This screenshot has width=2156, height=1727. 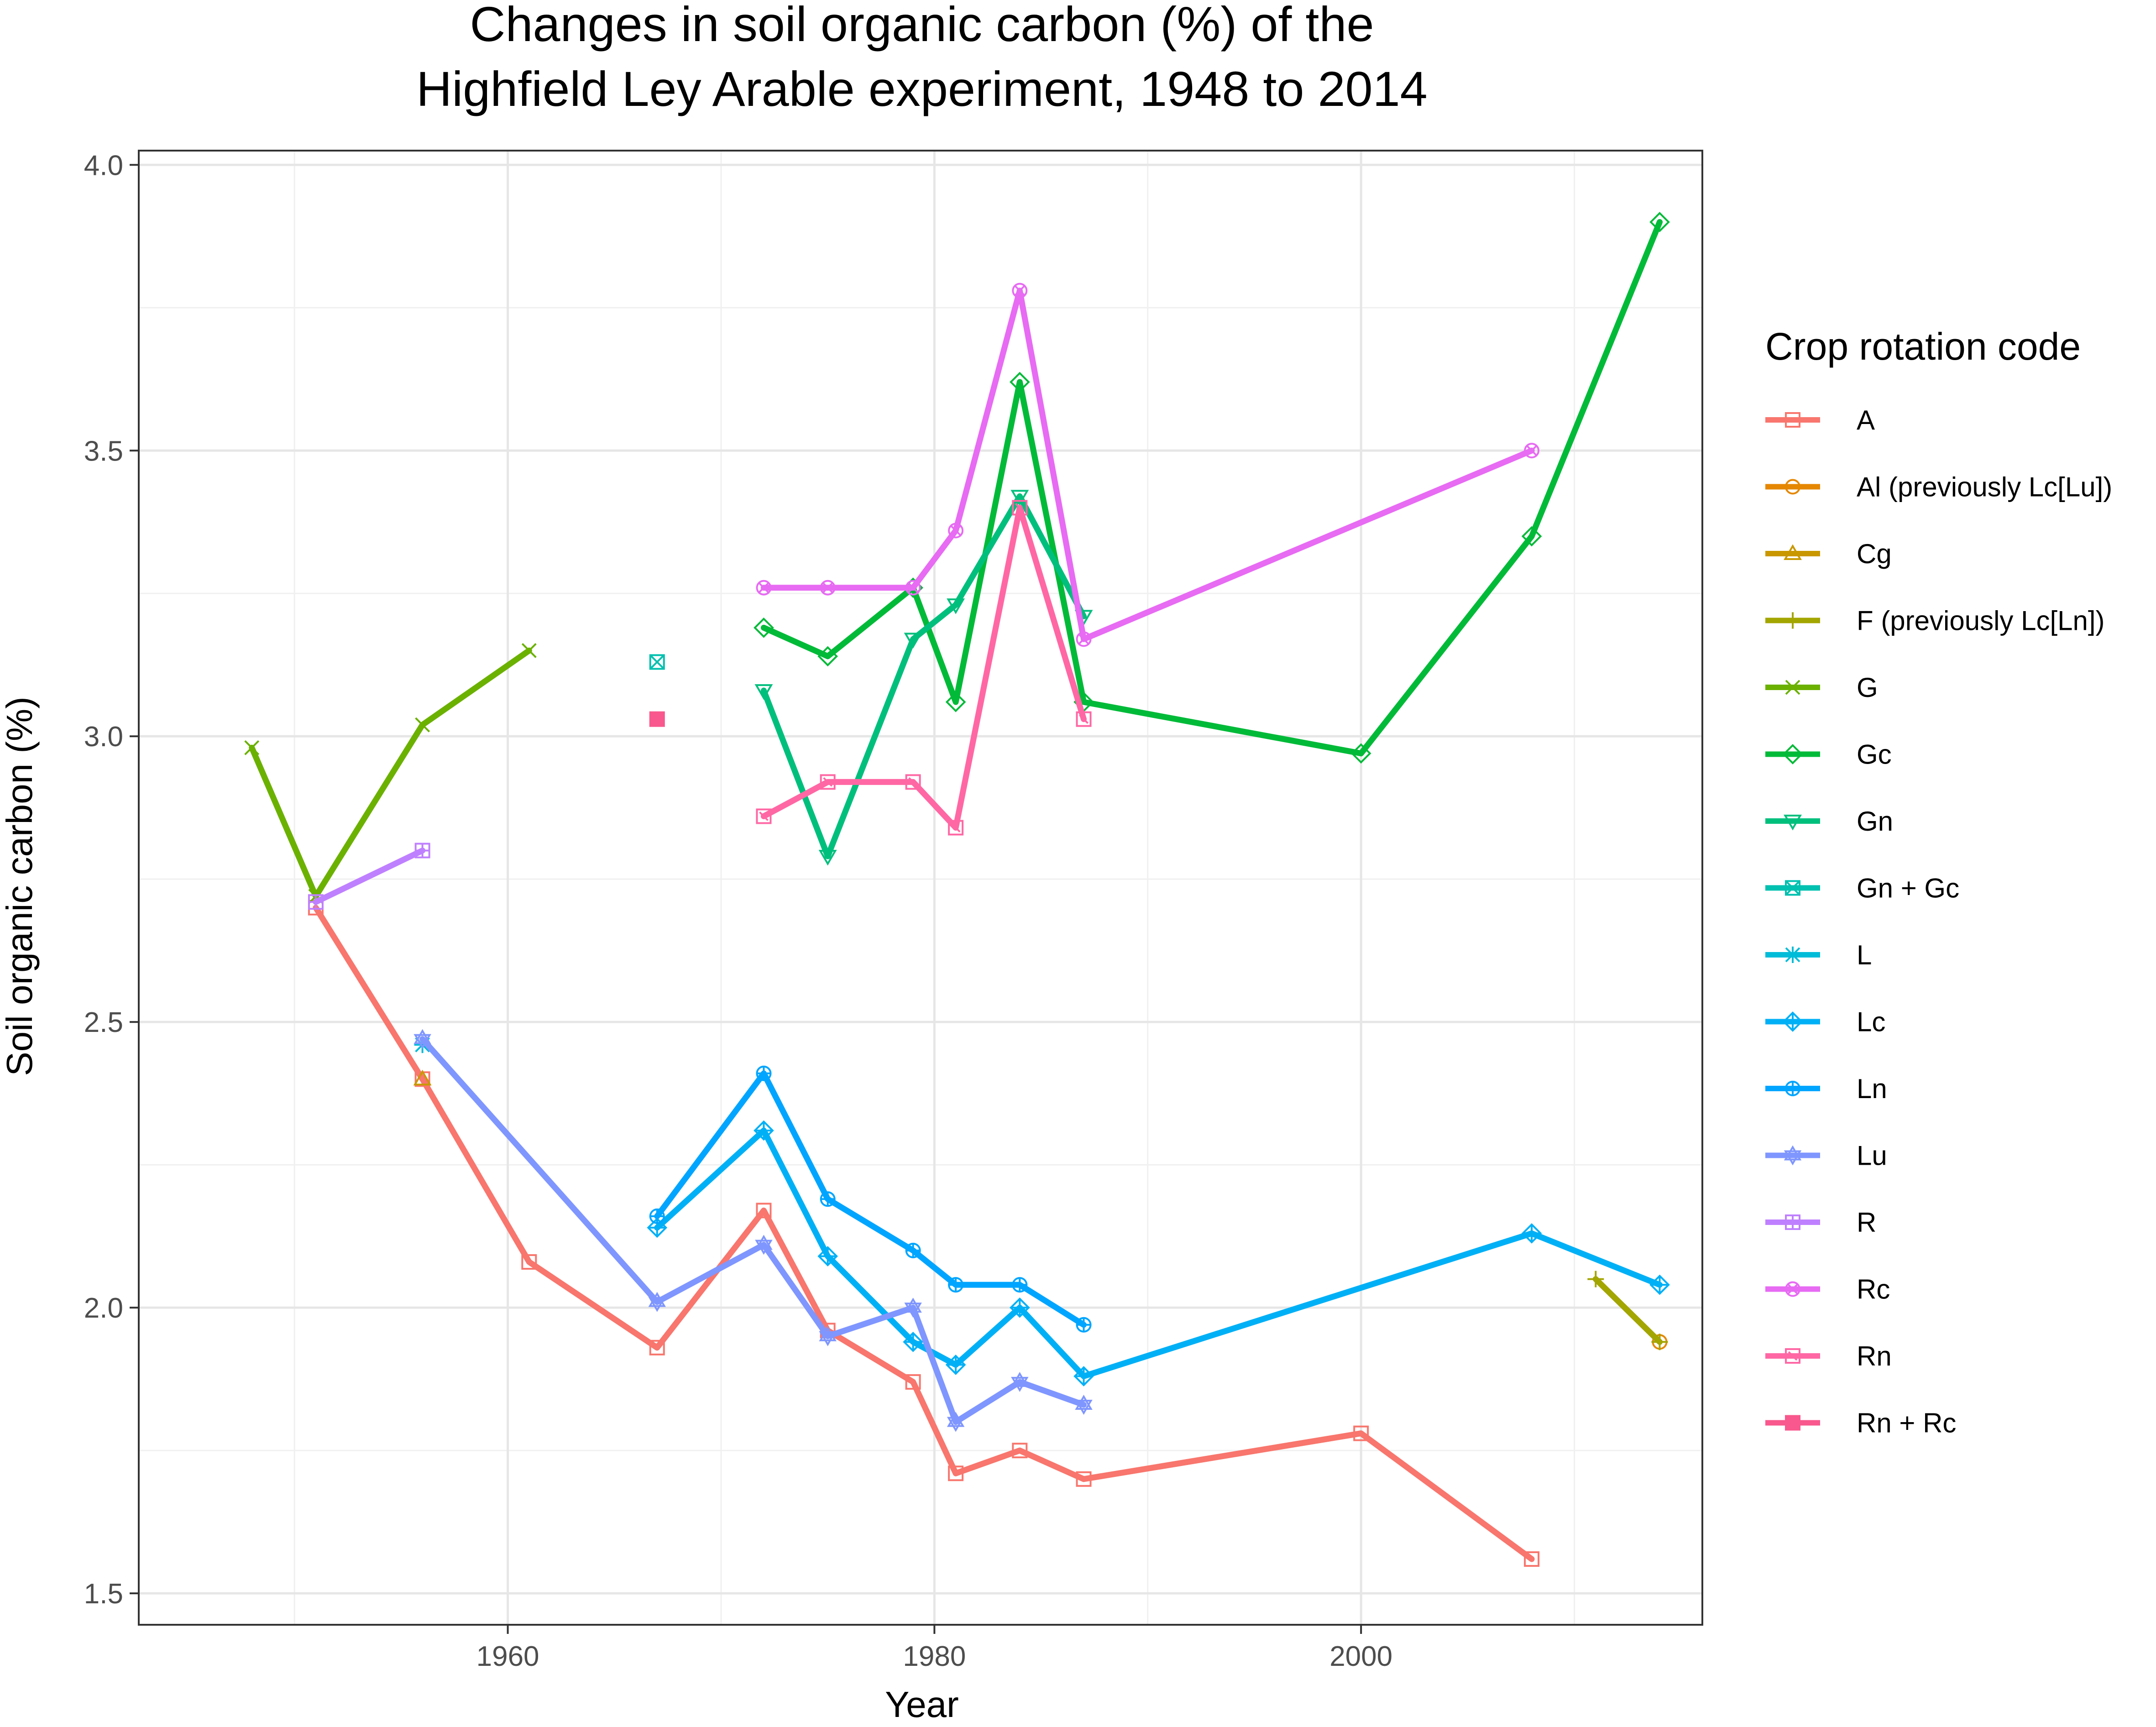 What do you see at coordinates (507, 1656) in the screenshot?
I see `x-tick-label: 1960` at bounding box center [507, 1656].